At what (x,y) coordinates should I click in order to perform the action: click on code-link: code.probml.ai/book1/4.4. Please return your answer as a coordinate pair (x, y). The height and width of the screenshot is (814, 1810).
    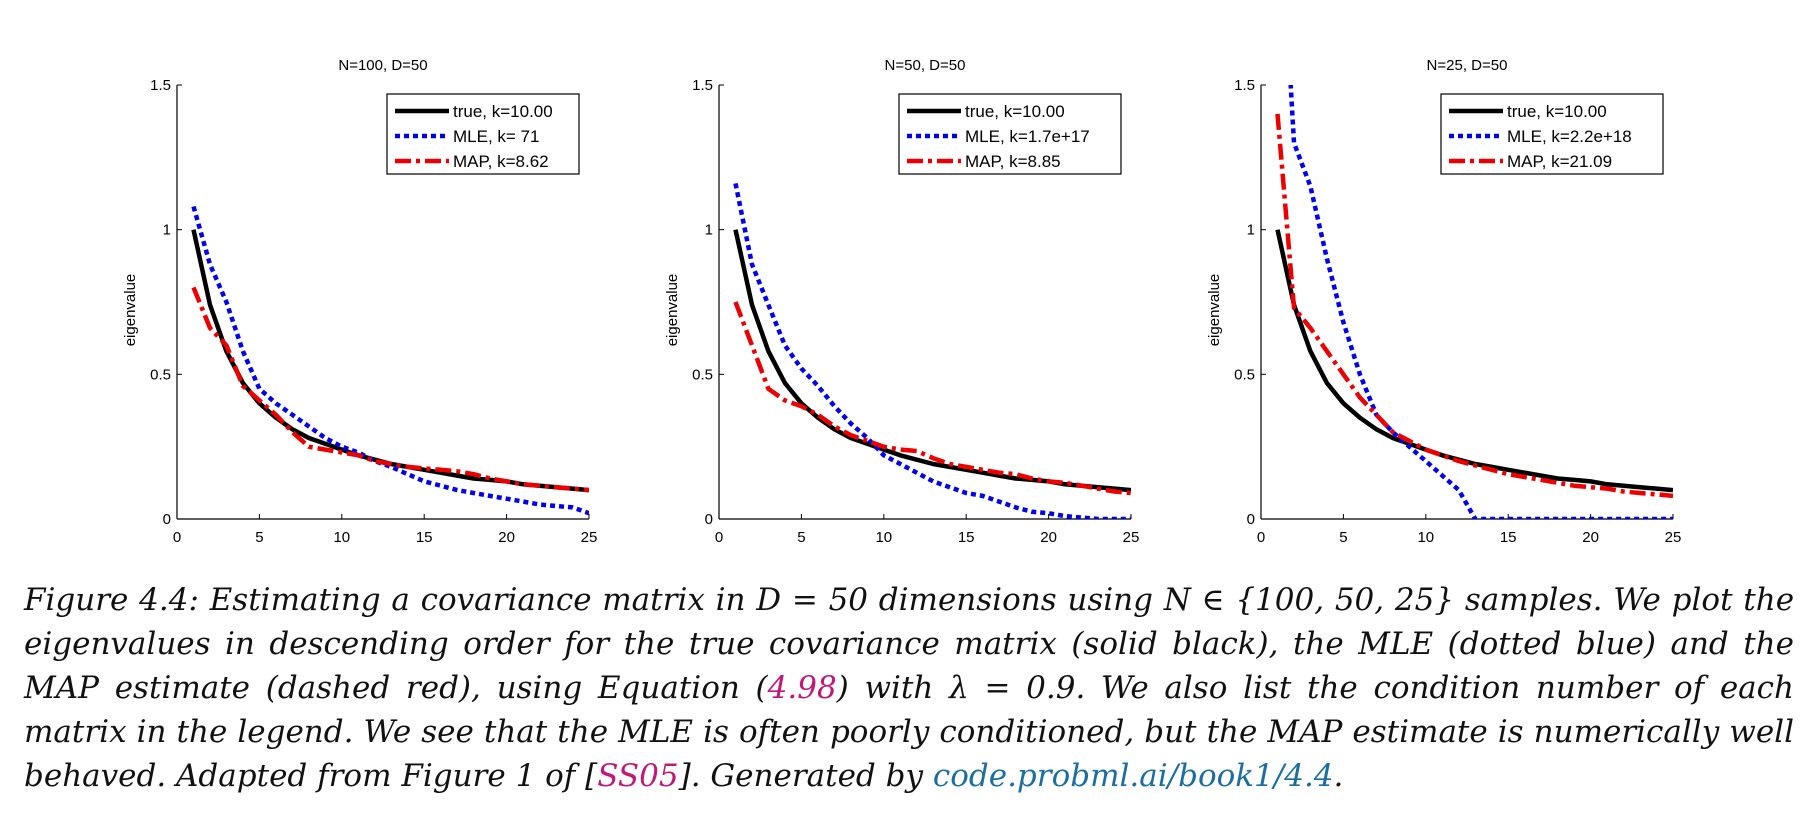
    Looking at the image, I should click on (1133, 776).